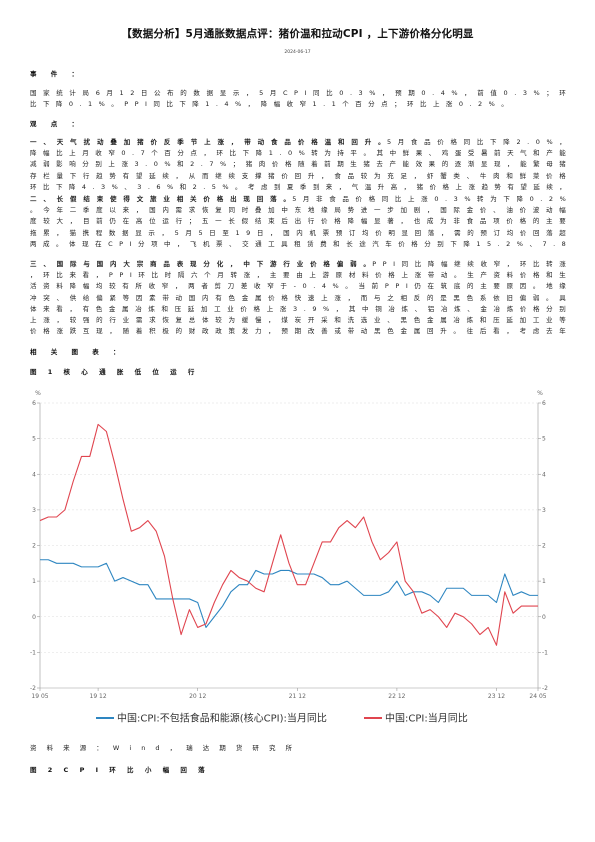  I want to click on legend-label-cpi: 中国:CPI:当月同比, so click(426, 718).